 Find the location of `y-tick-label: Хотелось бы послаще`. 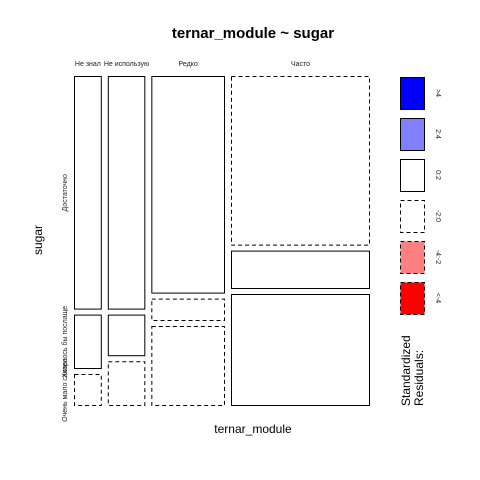

y-tick-label: Хотелось бы послаще is located at coordinates (65, 342).